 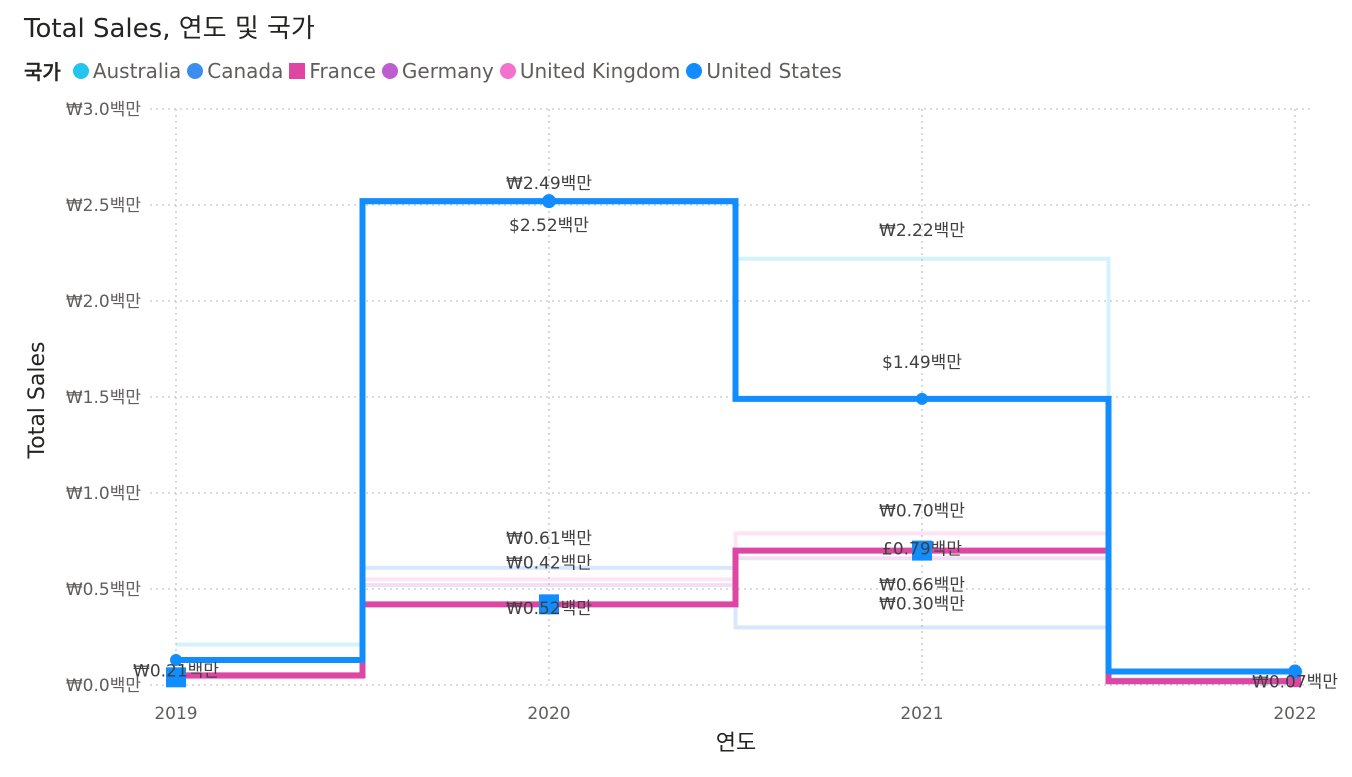 What do you see at coordinates (922, 585) in the screenshot?
I see `data-label: ₩0.66백만` at bounding box center [922, 585].